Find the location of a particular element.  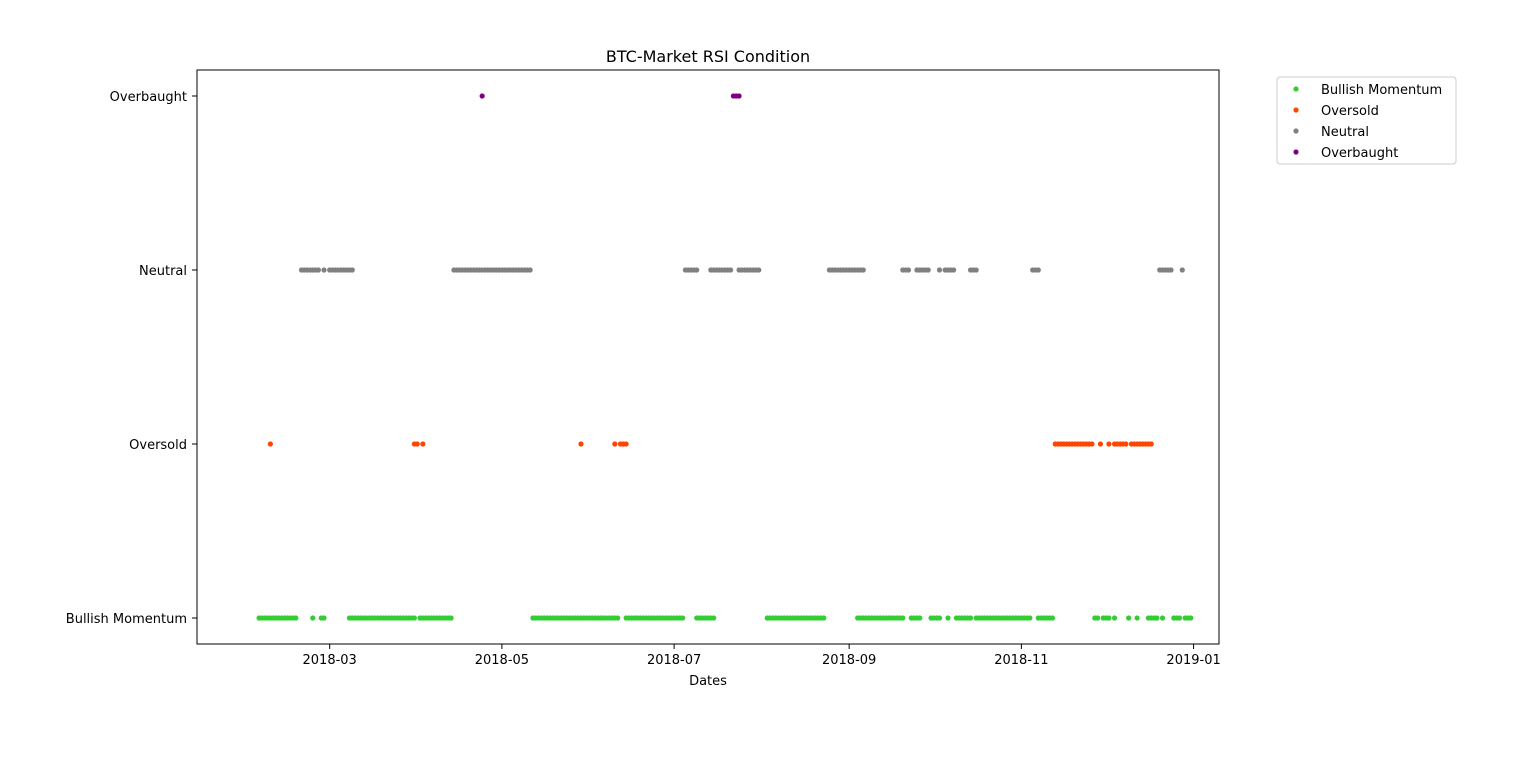

legend-label: Oversold is located at coordinates (1350, 111).